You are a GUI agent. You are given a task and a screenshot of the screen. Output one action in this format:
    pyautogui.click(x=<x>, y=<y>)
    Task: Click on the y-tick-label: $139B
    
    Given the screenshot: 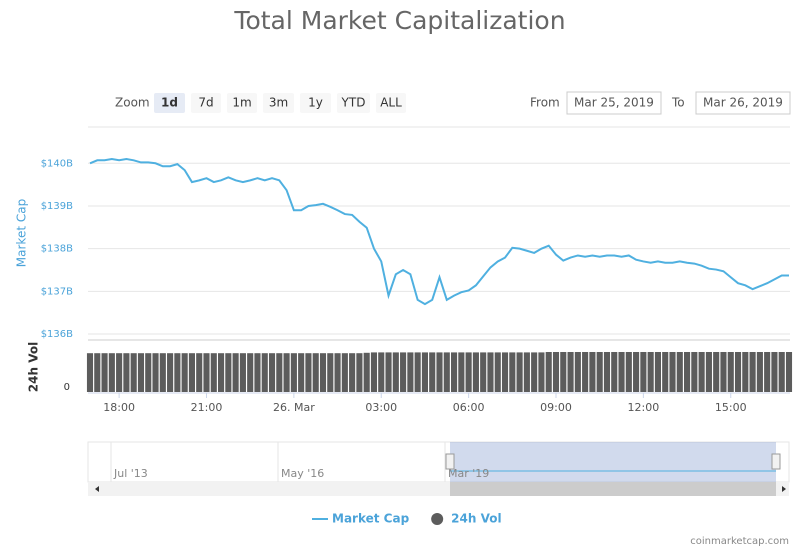 What is the action you would take?
    pyautogui.click(x=57, y=206)
    